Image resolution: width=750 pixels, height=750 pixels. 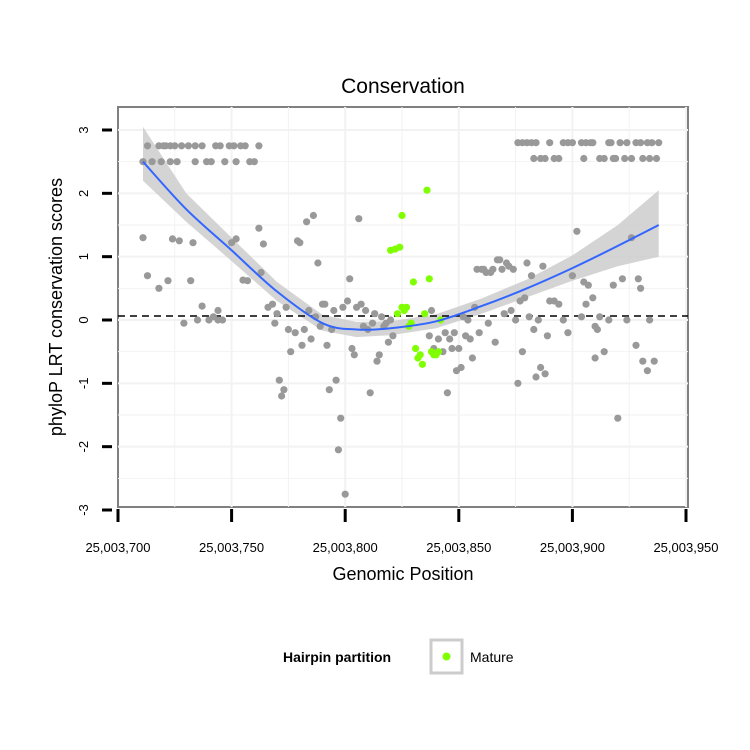 I want to click on x-tick-label: 25,003,950, so click(x=685, y=547).